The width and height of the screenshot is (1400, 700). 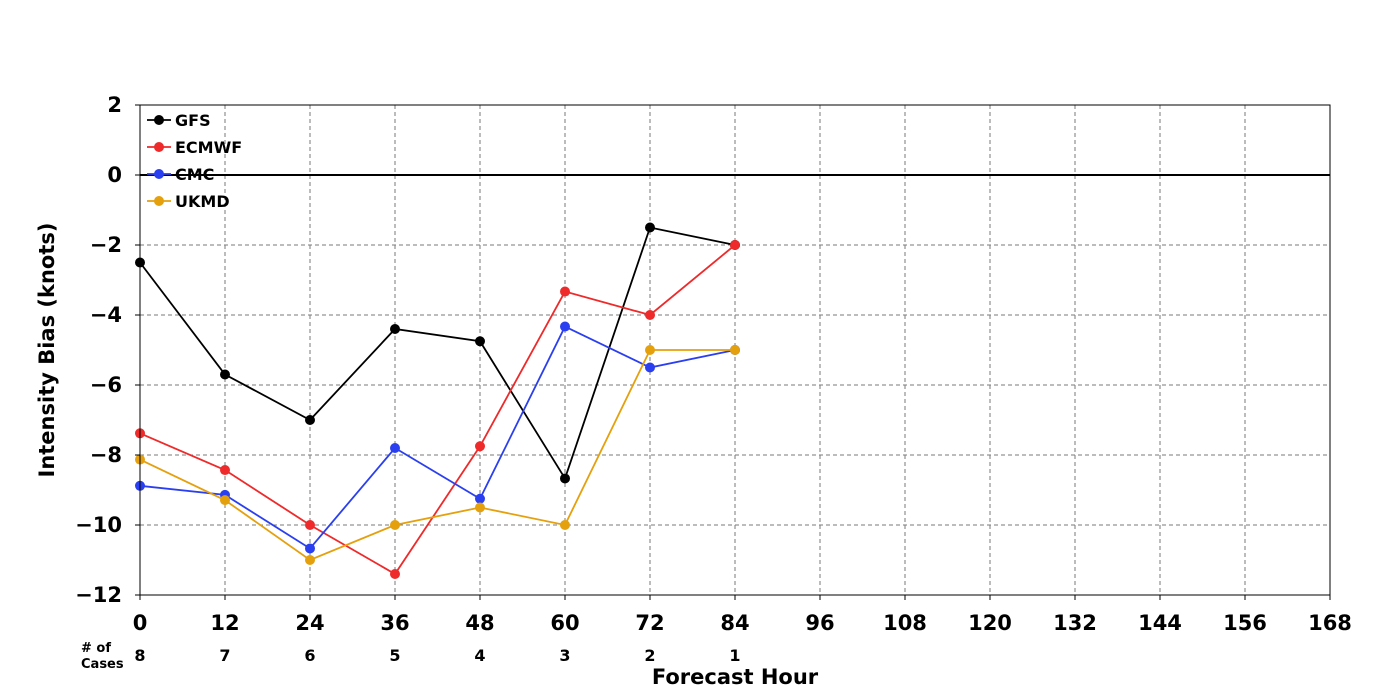 I want to click on x-tick-label-48: 48, so click(x=479, y=623).